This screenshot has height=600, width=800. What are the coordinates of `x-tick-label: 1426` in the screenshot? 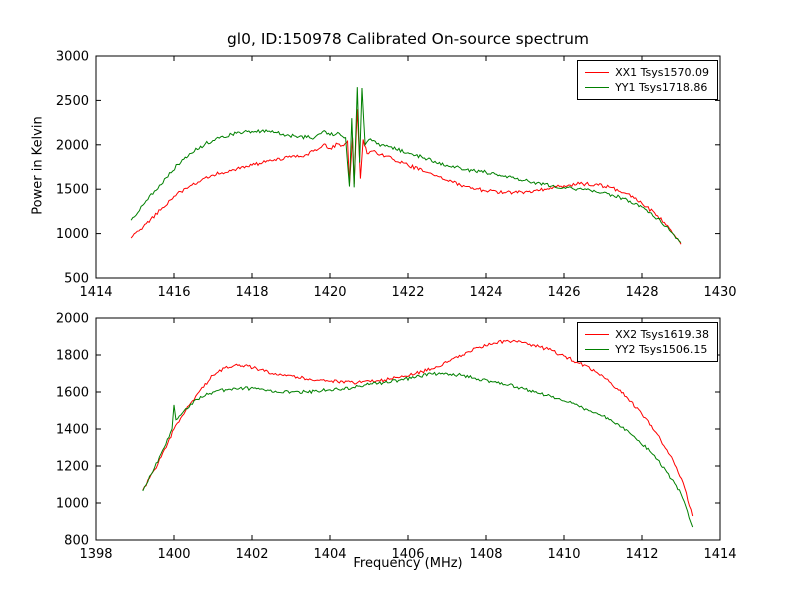 It's located at (563, 292).